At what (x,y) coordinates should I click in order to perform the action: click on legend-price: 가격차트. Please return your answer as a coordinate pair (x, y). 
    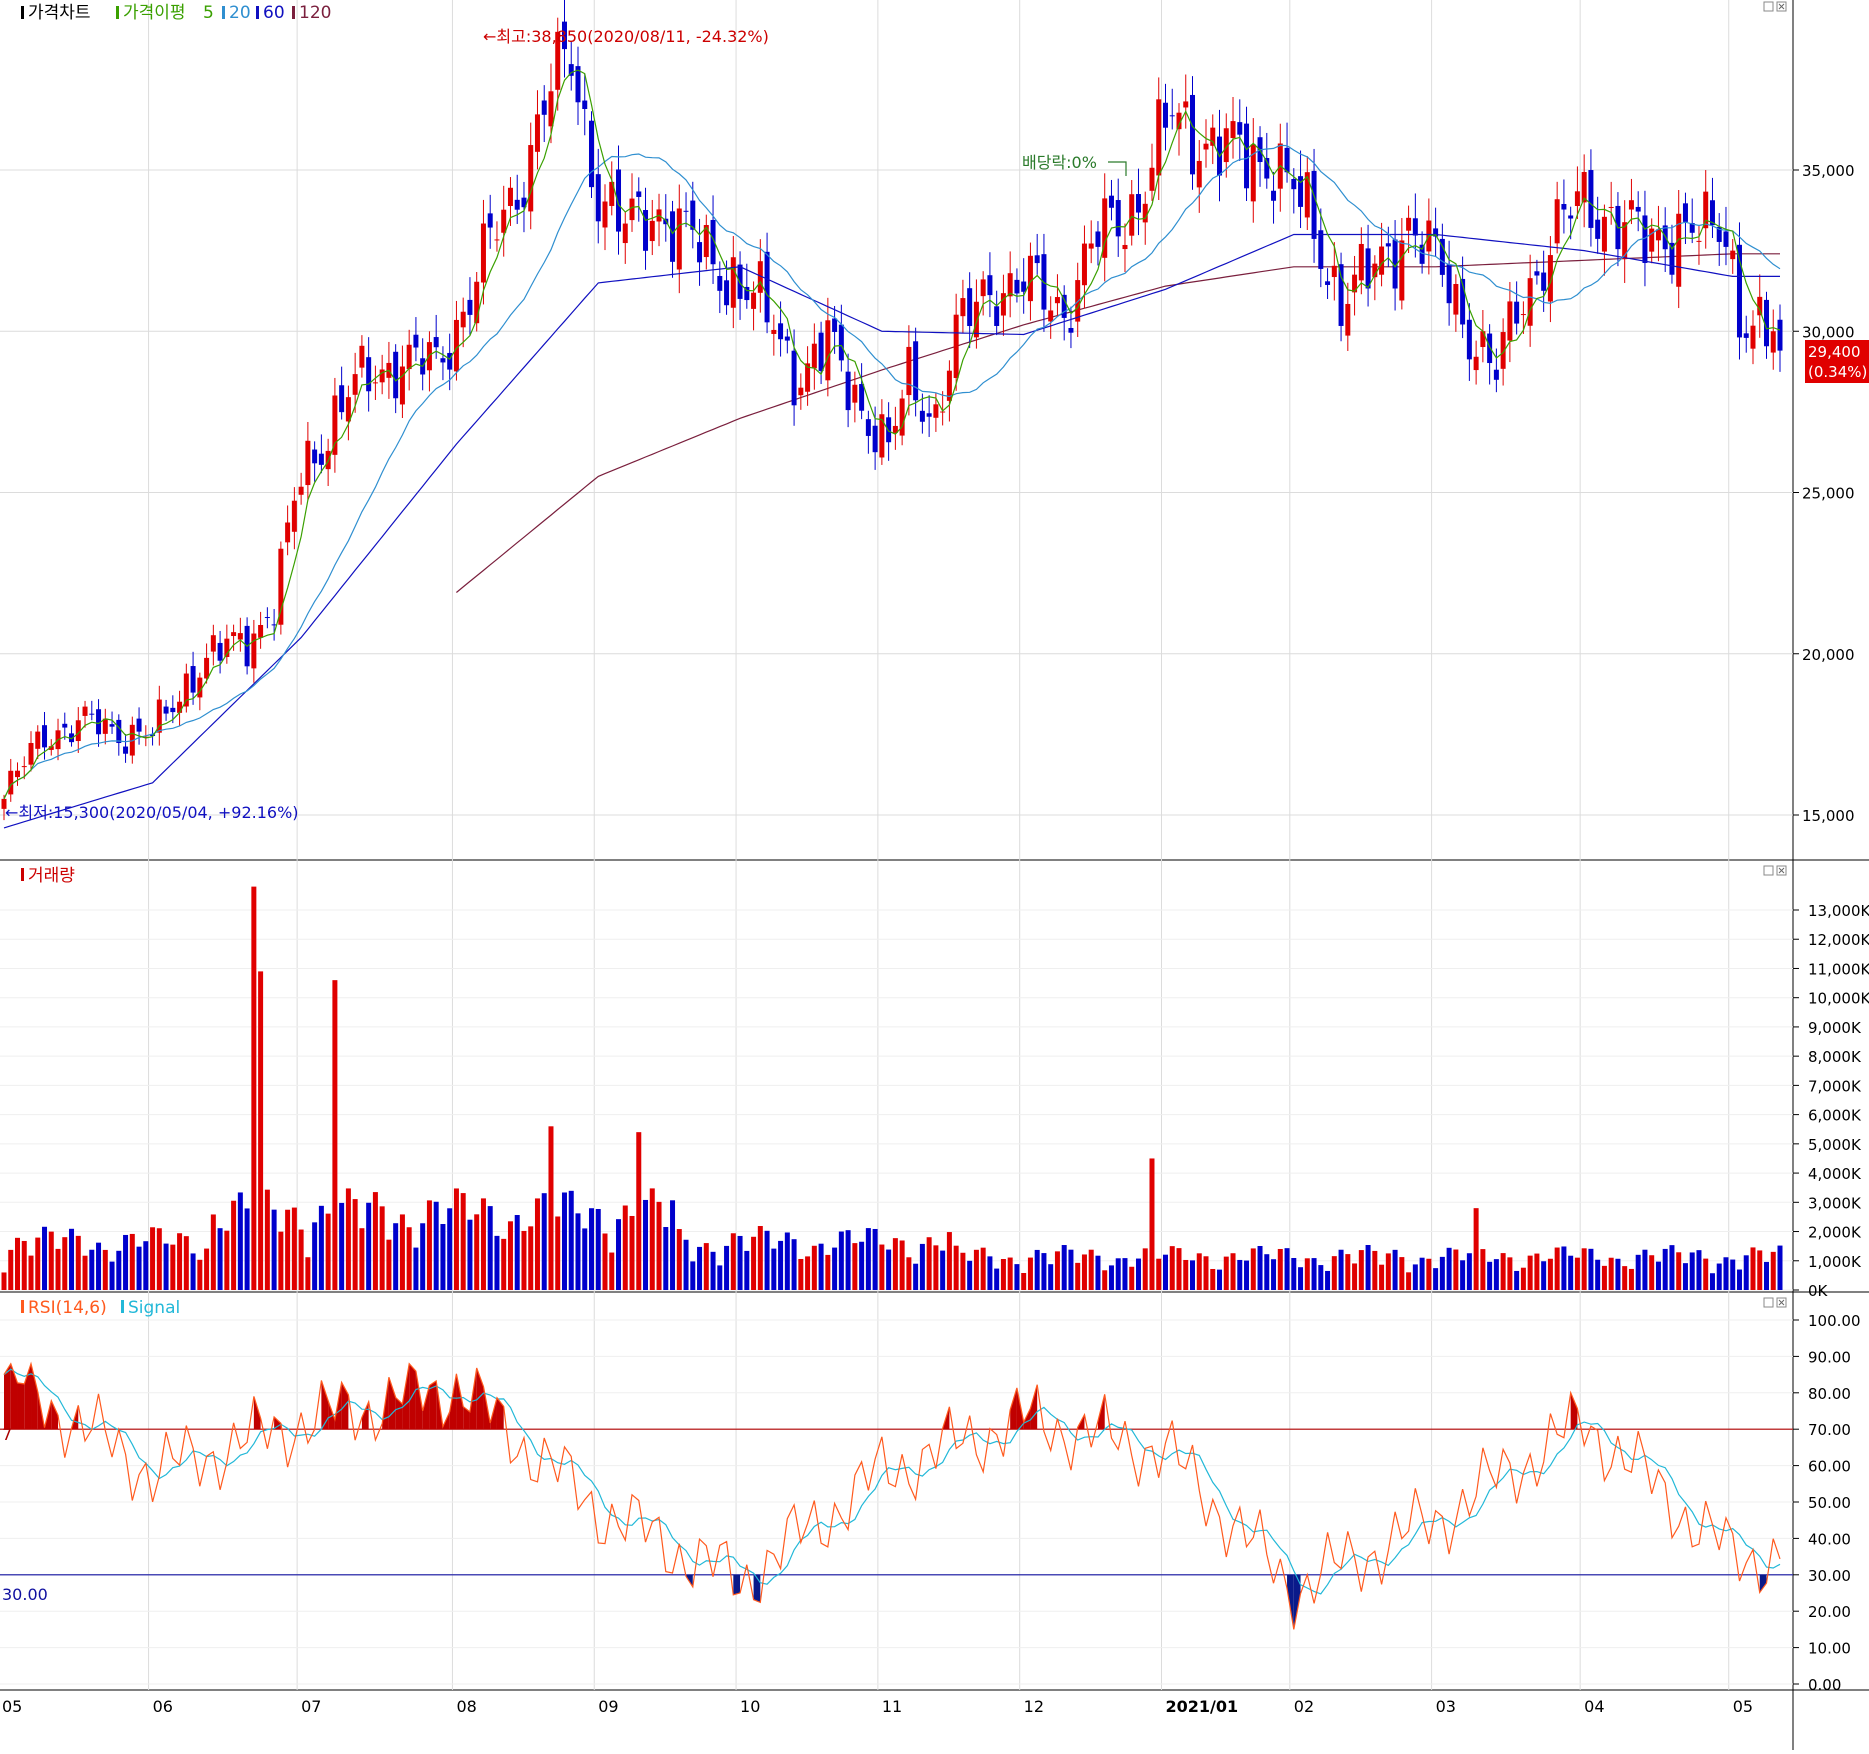
    Looking at the image, I should click on (59, 13).